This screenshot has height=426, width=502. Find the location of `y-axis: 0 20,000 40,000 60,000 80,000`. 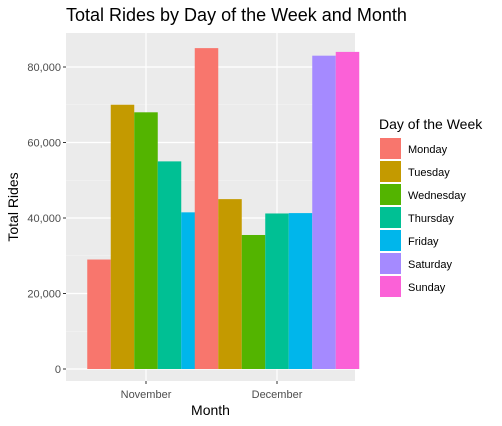

y-axis: 0 20,000 40,000 60,000 80,000 is located at coordinates (46, 219).